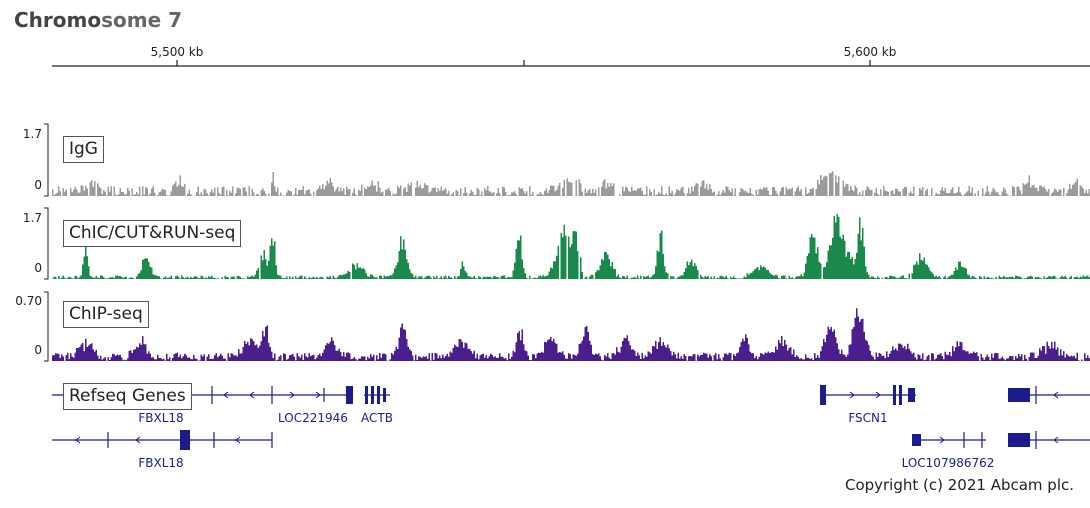 The height and width of the screenshot is (508, 1090). I want to click on title-bold: Chromo, so click(58, 20).